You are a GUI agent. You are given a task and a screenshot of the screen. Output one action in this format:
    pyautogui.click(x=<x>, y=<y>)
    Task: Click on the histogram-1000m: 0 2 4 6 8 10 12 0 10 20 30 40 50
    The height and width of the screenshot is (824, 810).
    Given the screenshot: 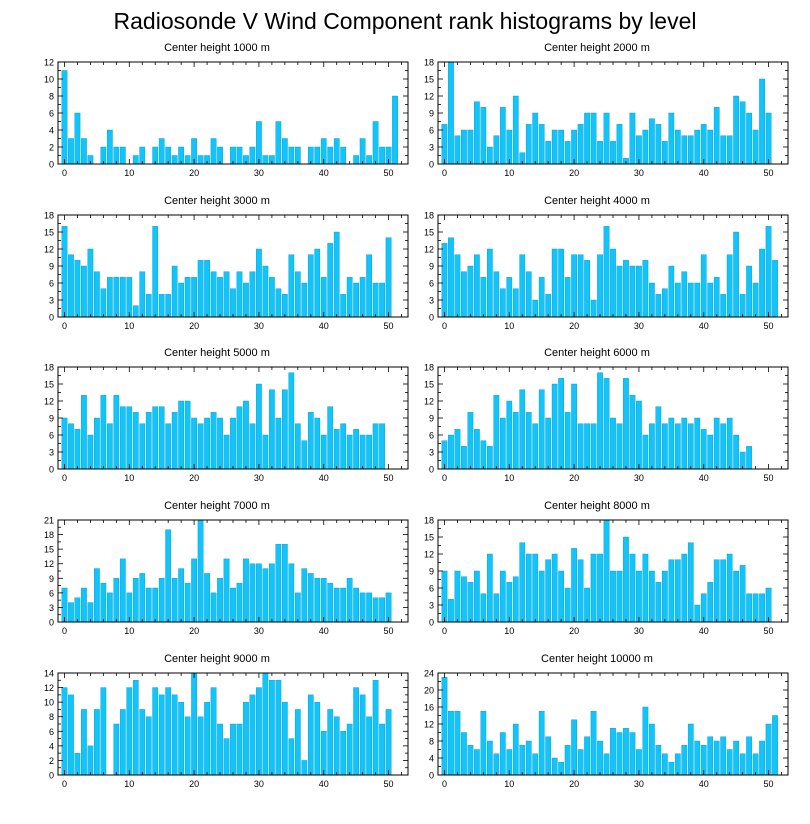 What is the action you would take?
    pyautogui.click(x=226, y=118)
    